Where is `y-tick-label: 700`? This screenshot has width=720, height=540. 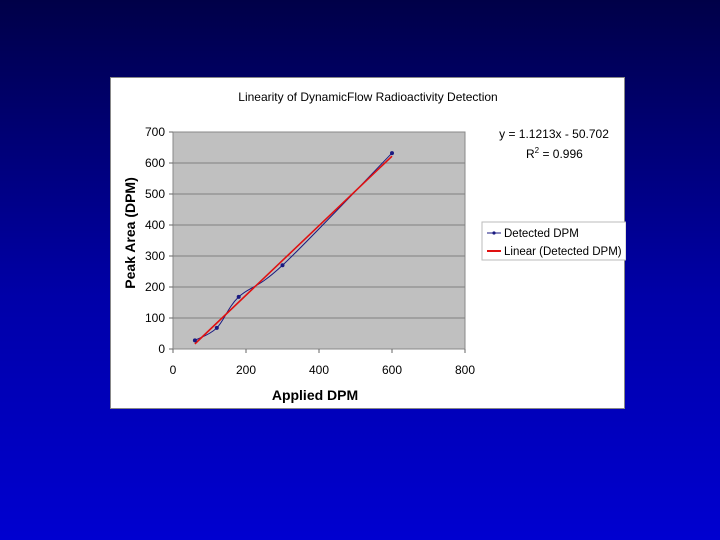
y-tick-label: 700 is located at coordinates (155, 132).